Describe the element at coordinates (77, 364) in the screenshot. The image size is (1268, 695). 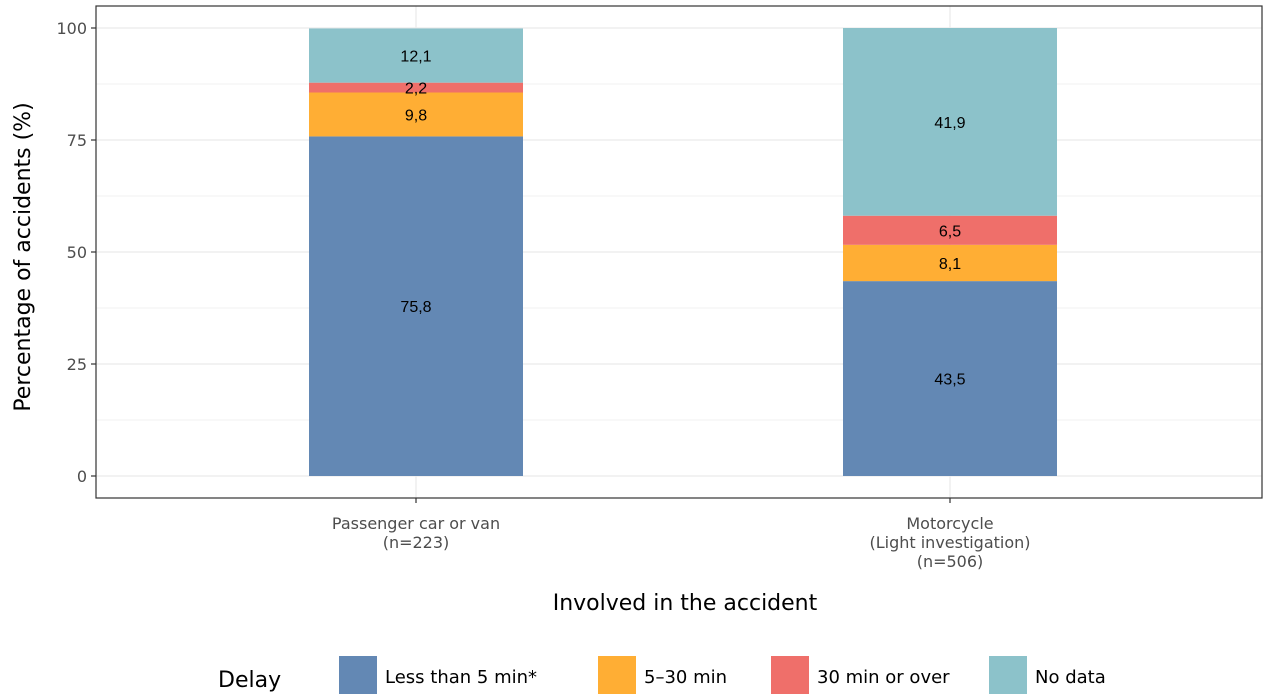
I see `y-tick-label: 25` at that location.